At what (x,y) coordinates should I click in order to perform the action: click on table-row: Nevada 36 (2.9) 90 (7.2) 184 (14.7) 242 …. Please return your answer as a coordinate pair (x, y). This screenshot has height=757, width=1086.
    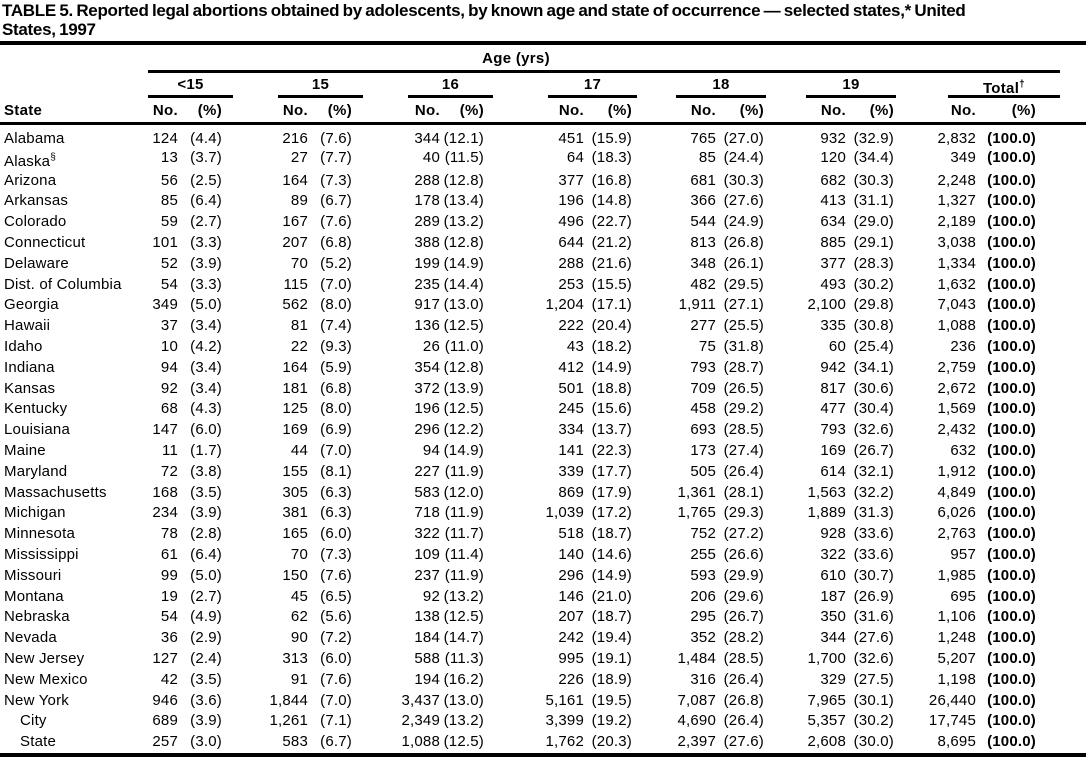
    Looking at the image, I should click on (543, 638).